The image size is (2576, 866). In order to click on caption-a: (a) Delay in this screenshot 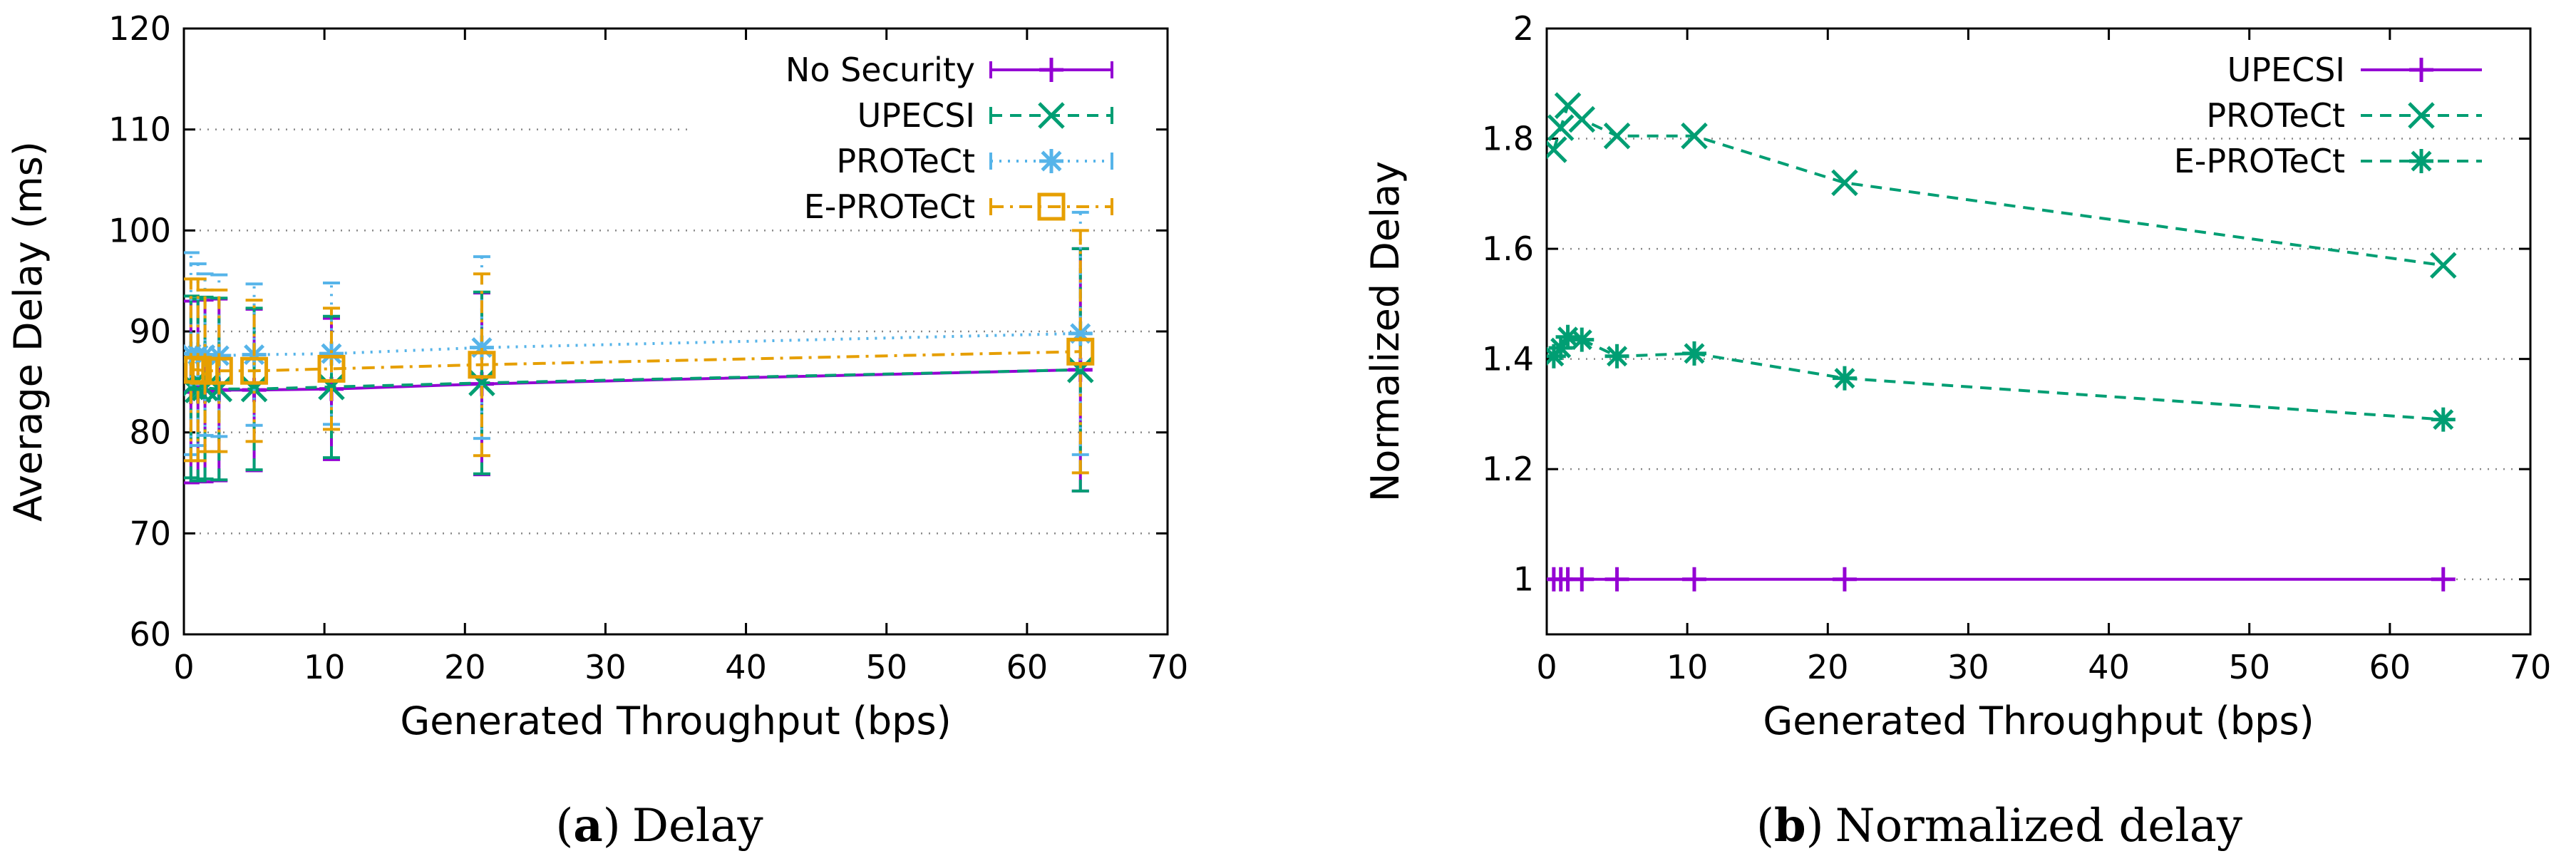, I will do `click(659, 826)`.